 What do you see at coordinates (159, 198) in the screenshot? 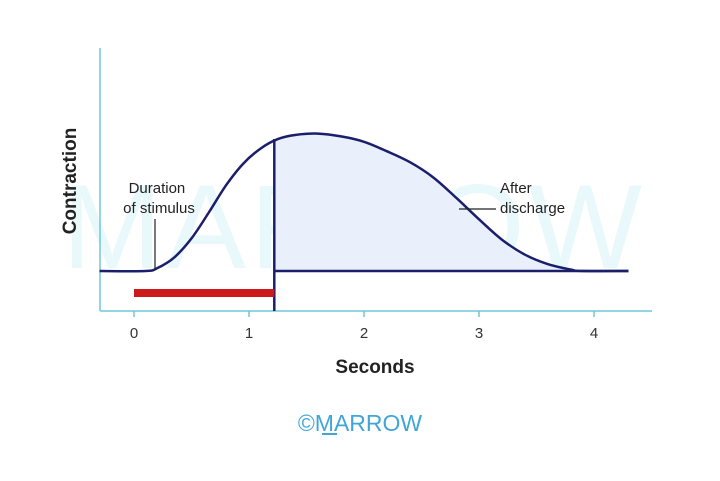
I see `annotation-duration-of-stimulus: Duration of stimulus` at bounding box center [159, 198].